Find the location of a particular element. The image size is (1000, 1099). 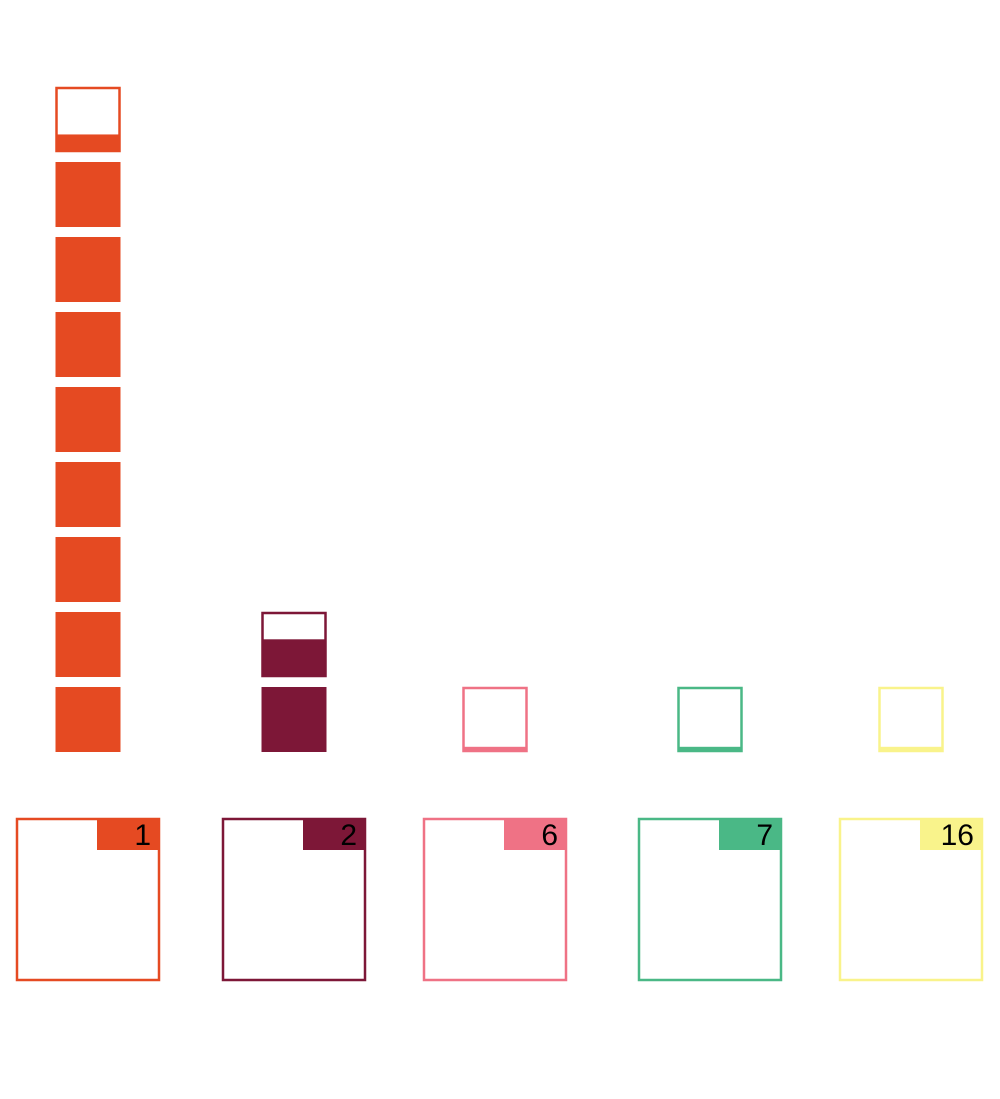

category-label: 16 is located at coordinates (957, 835).